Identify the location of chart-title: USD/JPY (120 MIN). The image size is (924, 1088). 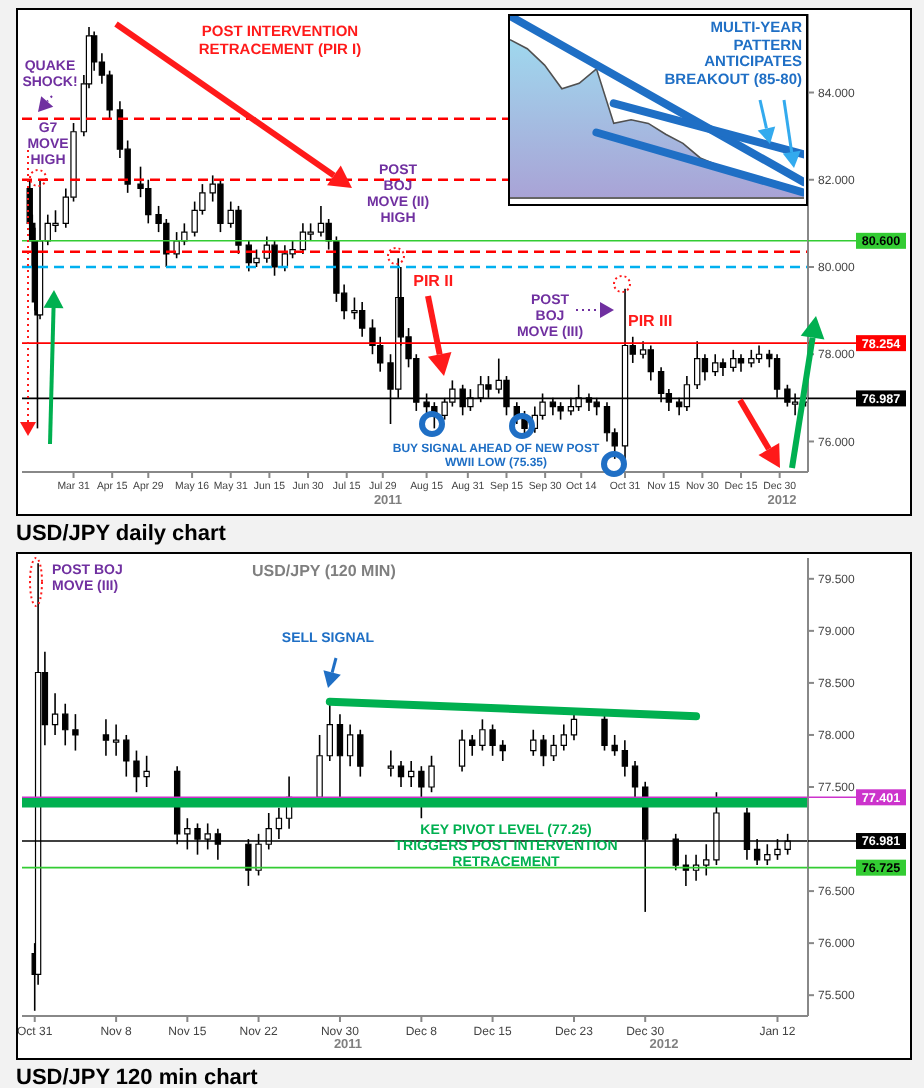
(324, 571).